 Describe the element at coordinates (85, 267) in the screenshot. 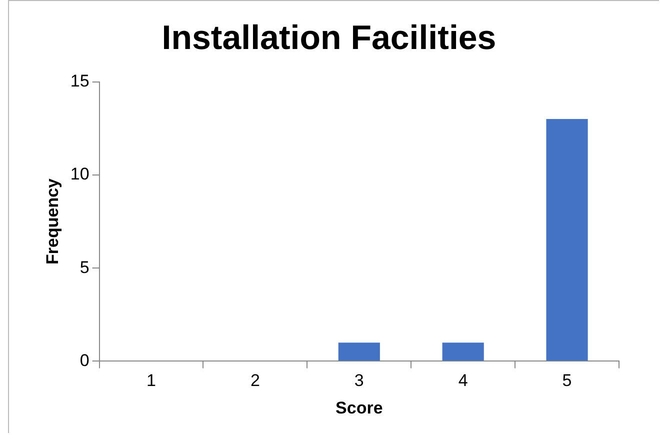

I see `y-tick-label: 5` at that location.